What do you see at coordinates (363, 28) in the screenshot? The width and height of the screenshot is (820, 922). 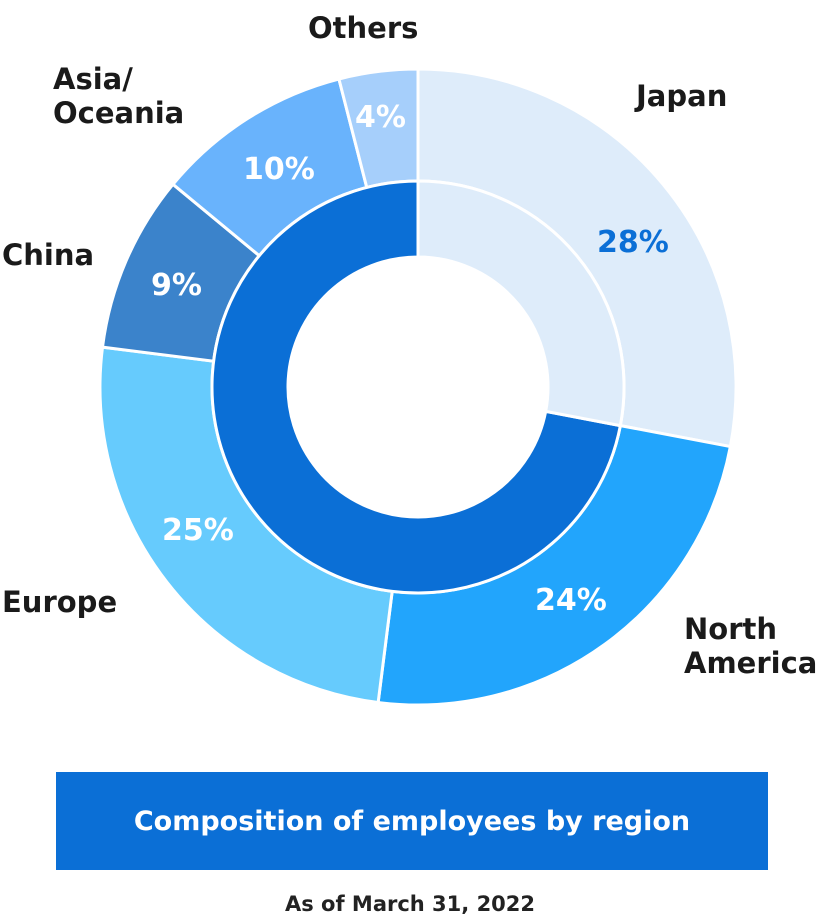 I see `legend-label-others: Others` at bounding box center [363, 28].